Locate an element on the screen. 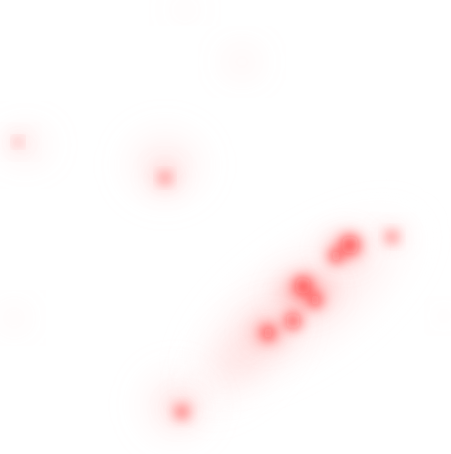 The image size is (451, 454). density-cluster-top is located at coordinates (242, 62).